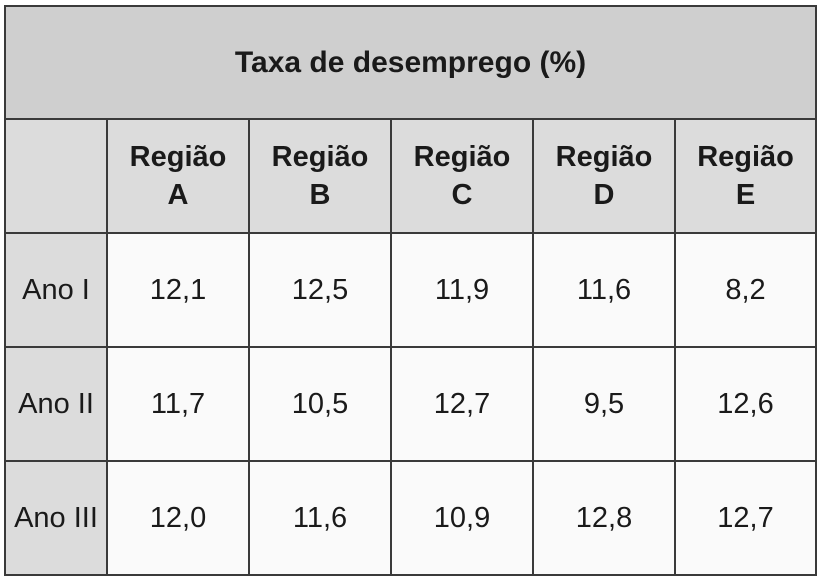 The width and height of the screenshot is (825, 579). What do you see at coordinates (178, 518) in the screenshot?
I see `cell: 12,0` at bounding box center [178, 518].